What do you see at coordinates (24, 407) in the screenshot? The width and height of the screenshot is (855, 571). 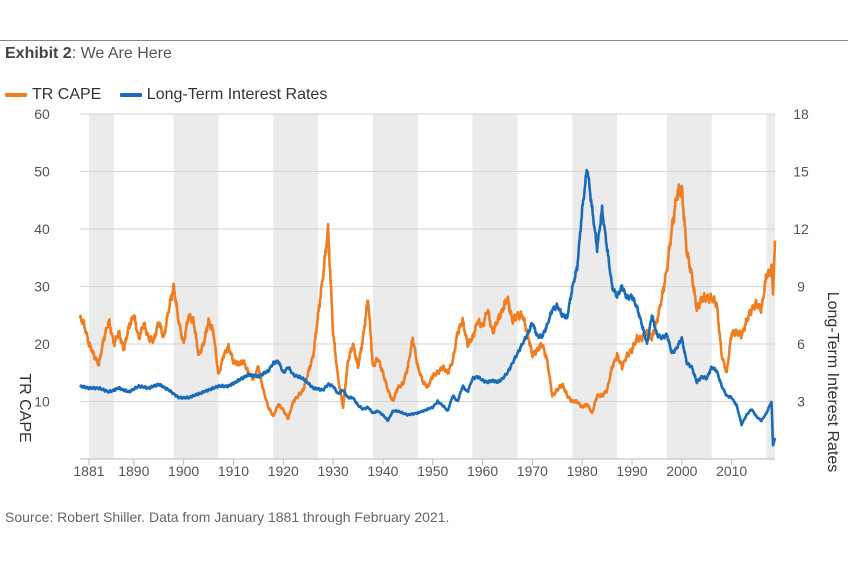 I see `y-left-axis-title: TR CAPE` at bounding box center [24, 407].